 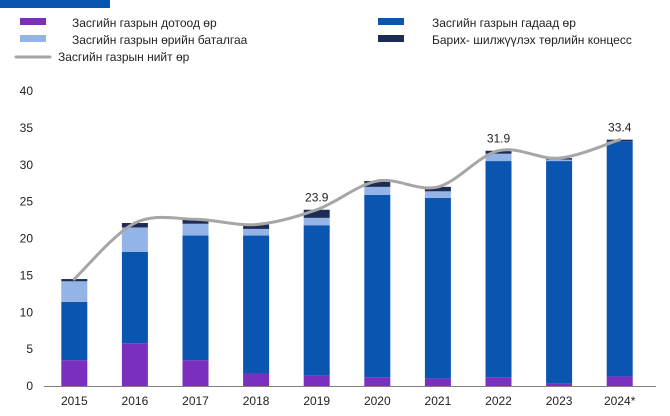 What do you see at coordinates (160, 40) in the screenshot?
I see `legend-label-3: Засгийн газрын өрийн баталгаа` at bounding box center [160, 40].